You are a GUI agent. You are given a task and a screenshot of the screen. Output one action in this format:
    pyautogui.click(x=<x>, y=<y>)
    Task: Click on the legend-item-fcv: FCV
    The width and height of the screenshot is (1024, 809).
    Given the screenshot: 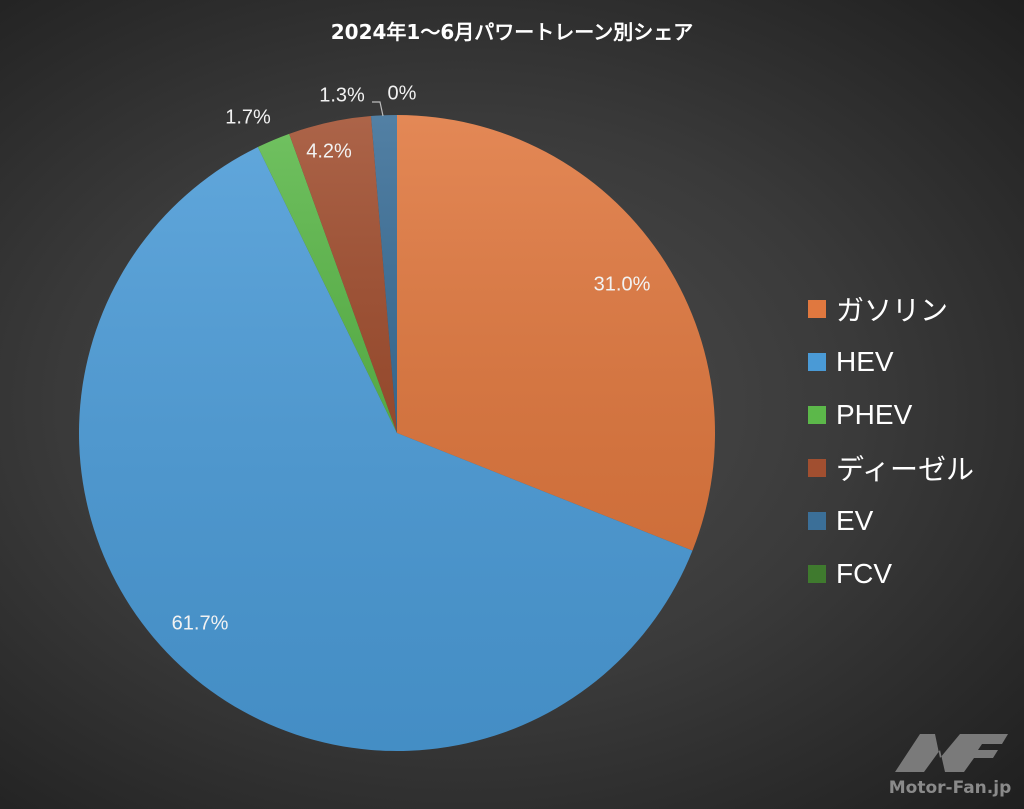 What is the action you would take?
    pyautogui.click(x=891, y=573)
    